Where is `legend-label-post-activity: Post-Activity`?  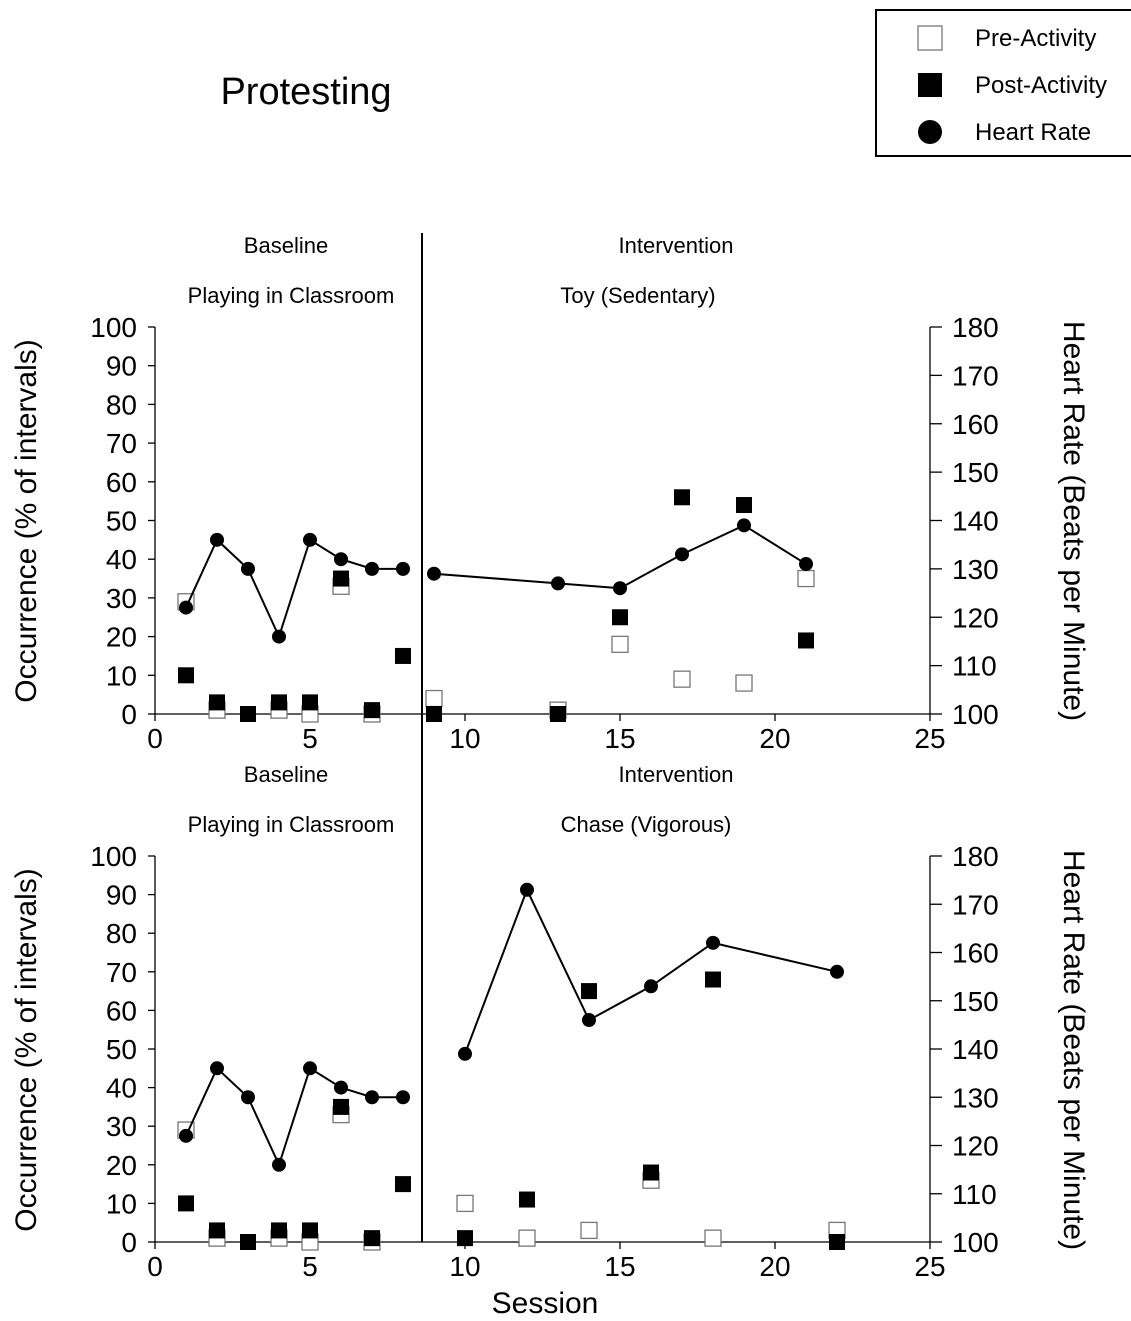 legend-label-post-activity: Post-Activity is located at coordinates (1041, 85).